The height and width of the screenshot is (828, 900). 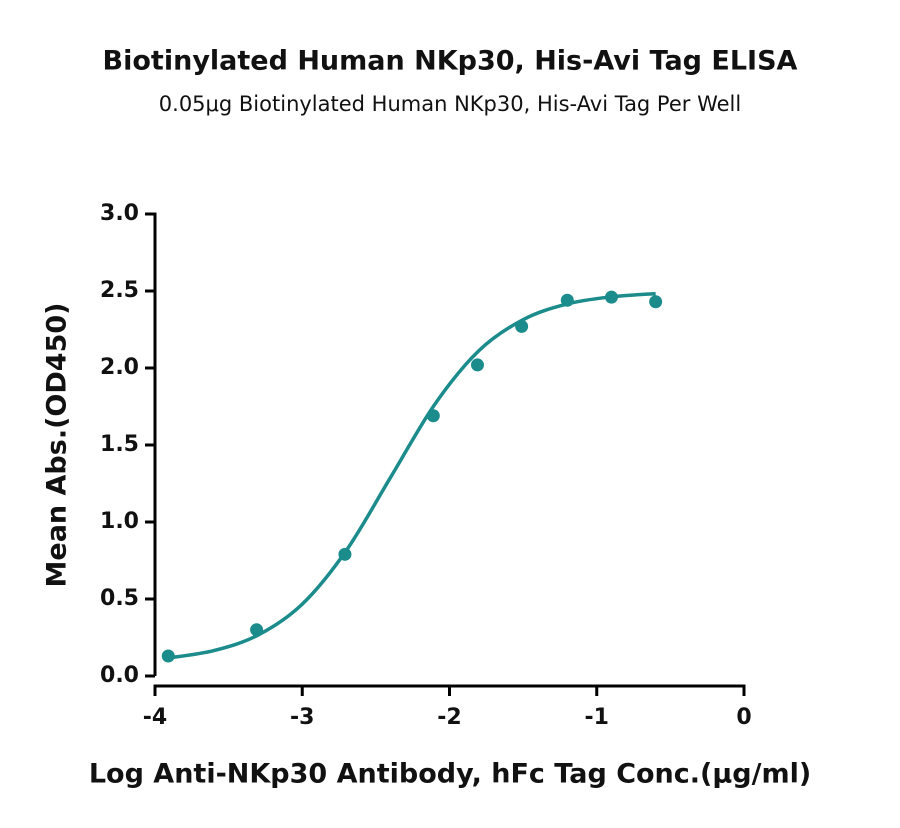 I want to click on y-tick-label: 0.5, so click(x=119, y=598).